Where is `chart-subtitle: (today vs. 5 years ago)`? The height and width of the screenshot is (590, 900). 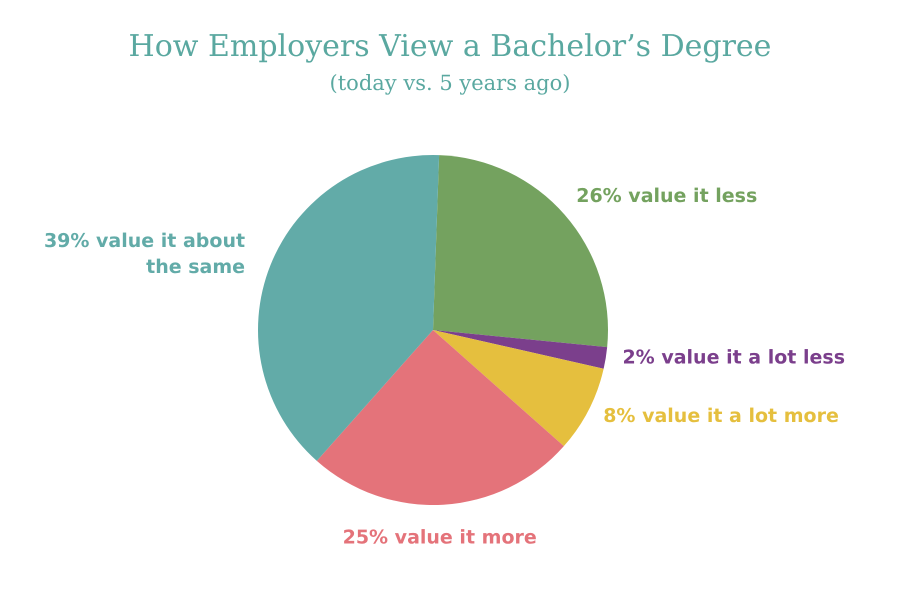
chart-subtitle: (today vs. 5 years ago) is located at coordinates (450, 83).